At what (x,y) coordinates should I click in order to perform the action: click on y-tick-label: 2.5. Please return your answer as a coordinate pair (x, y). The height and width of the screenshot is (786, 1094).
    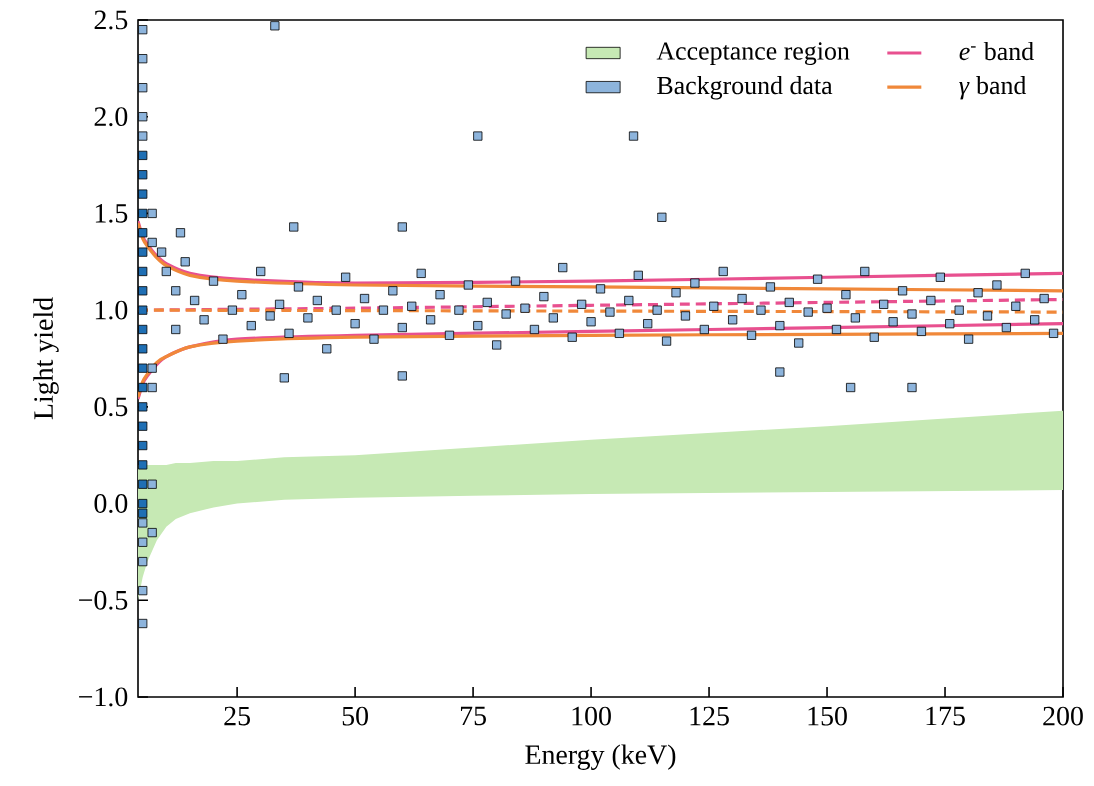
    Looking at the image, I should click on (111, 20).